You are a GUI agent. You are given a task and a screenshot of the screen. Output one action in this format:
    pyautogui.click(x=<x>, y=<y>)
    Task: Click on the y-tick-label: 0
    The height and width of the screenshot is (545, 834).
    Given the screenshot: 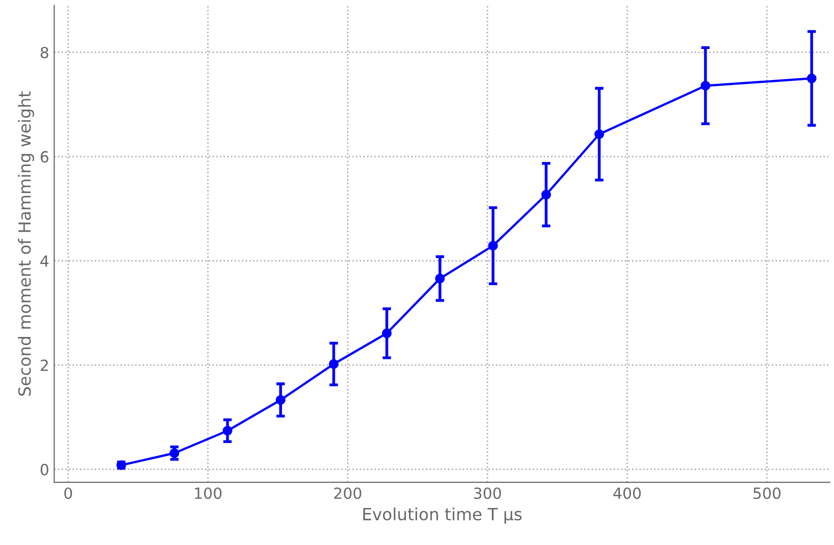 What is the action you would take?
    pyautogui.click(x=44, y=470)
    